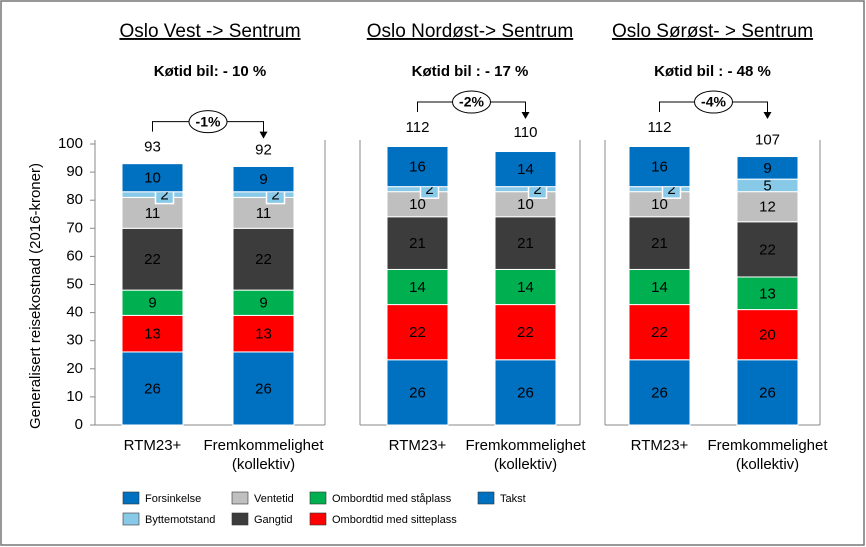  Describe the element at coordinates (152, 147) in the screenshot. I see `total-label: 93` at that location.